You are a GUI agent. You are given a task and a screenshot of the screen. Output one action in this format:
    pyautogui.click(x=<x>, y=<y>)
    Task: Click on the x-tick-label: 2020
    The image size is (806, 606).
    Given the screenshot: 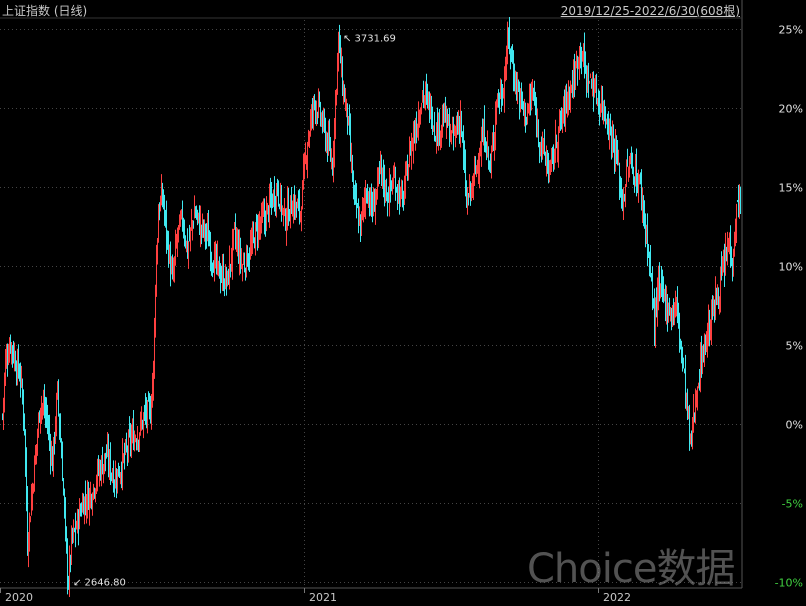 What is the action you would take?
    pyautogui.click(x=19, y=597)
    